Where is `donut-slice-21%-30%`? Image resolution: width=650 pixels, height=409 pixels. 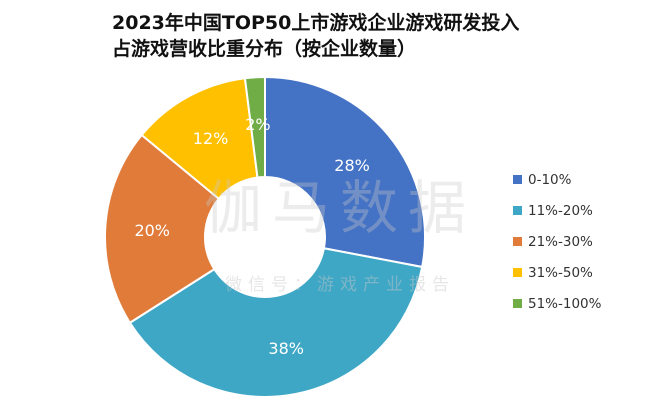
donut-slice-21%-30% is located at coordinates (162, 229).